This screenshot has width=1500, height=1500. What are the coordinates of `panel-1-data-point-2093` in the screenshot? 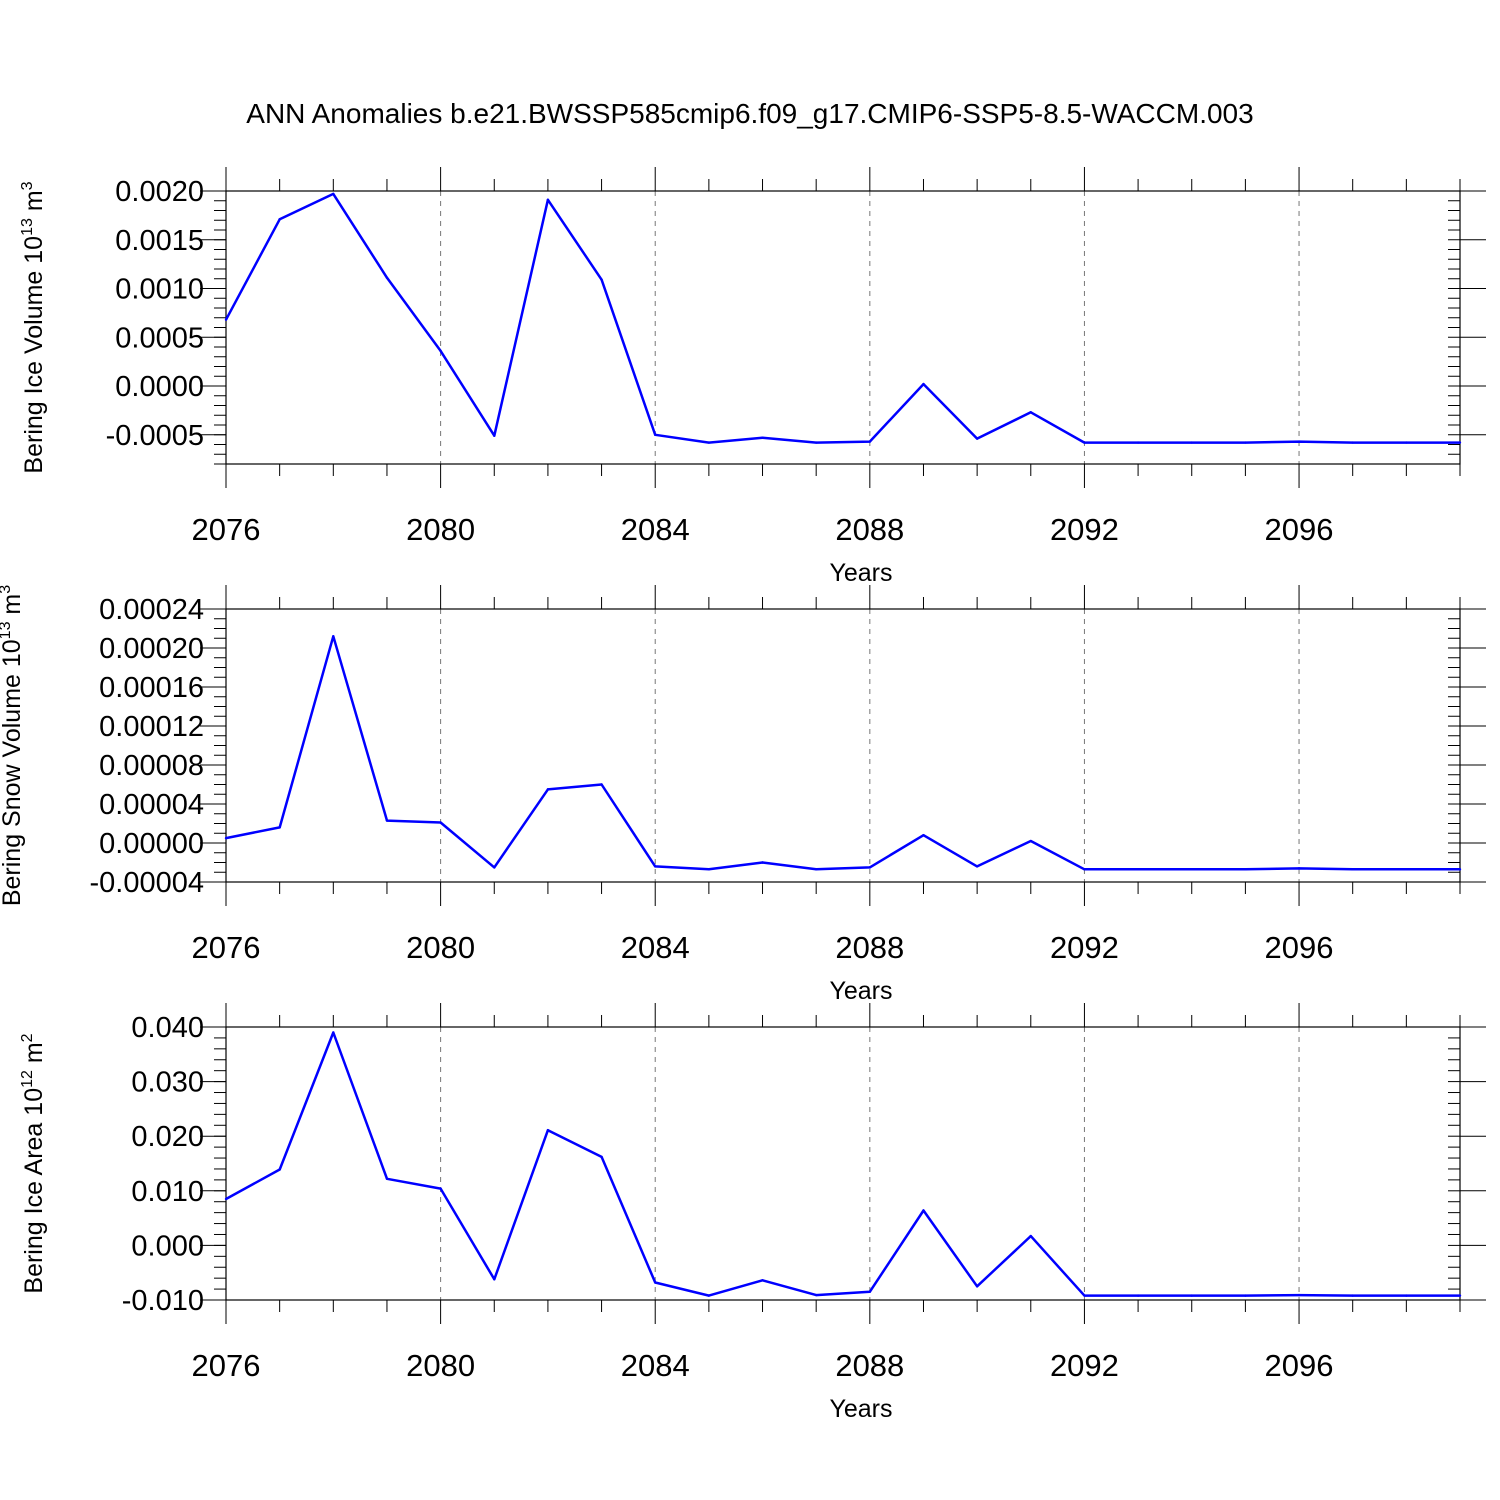 It's located at (1138, 869).